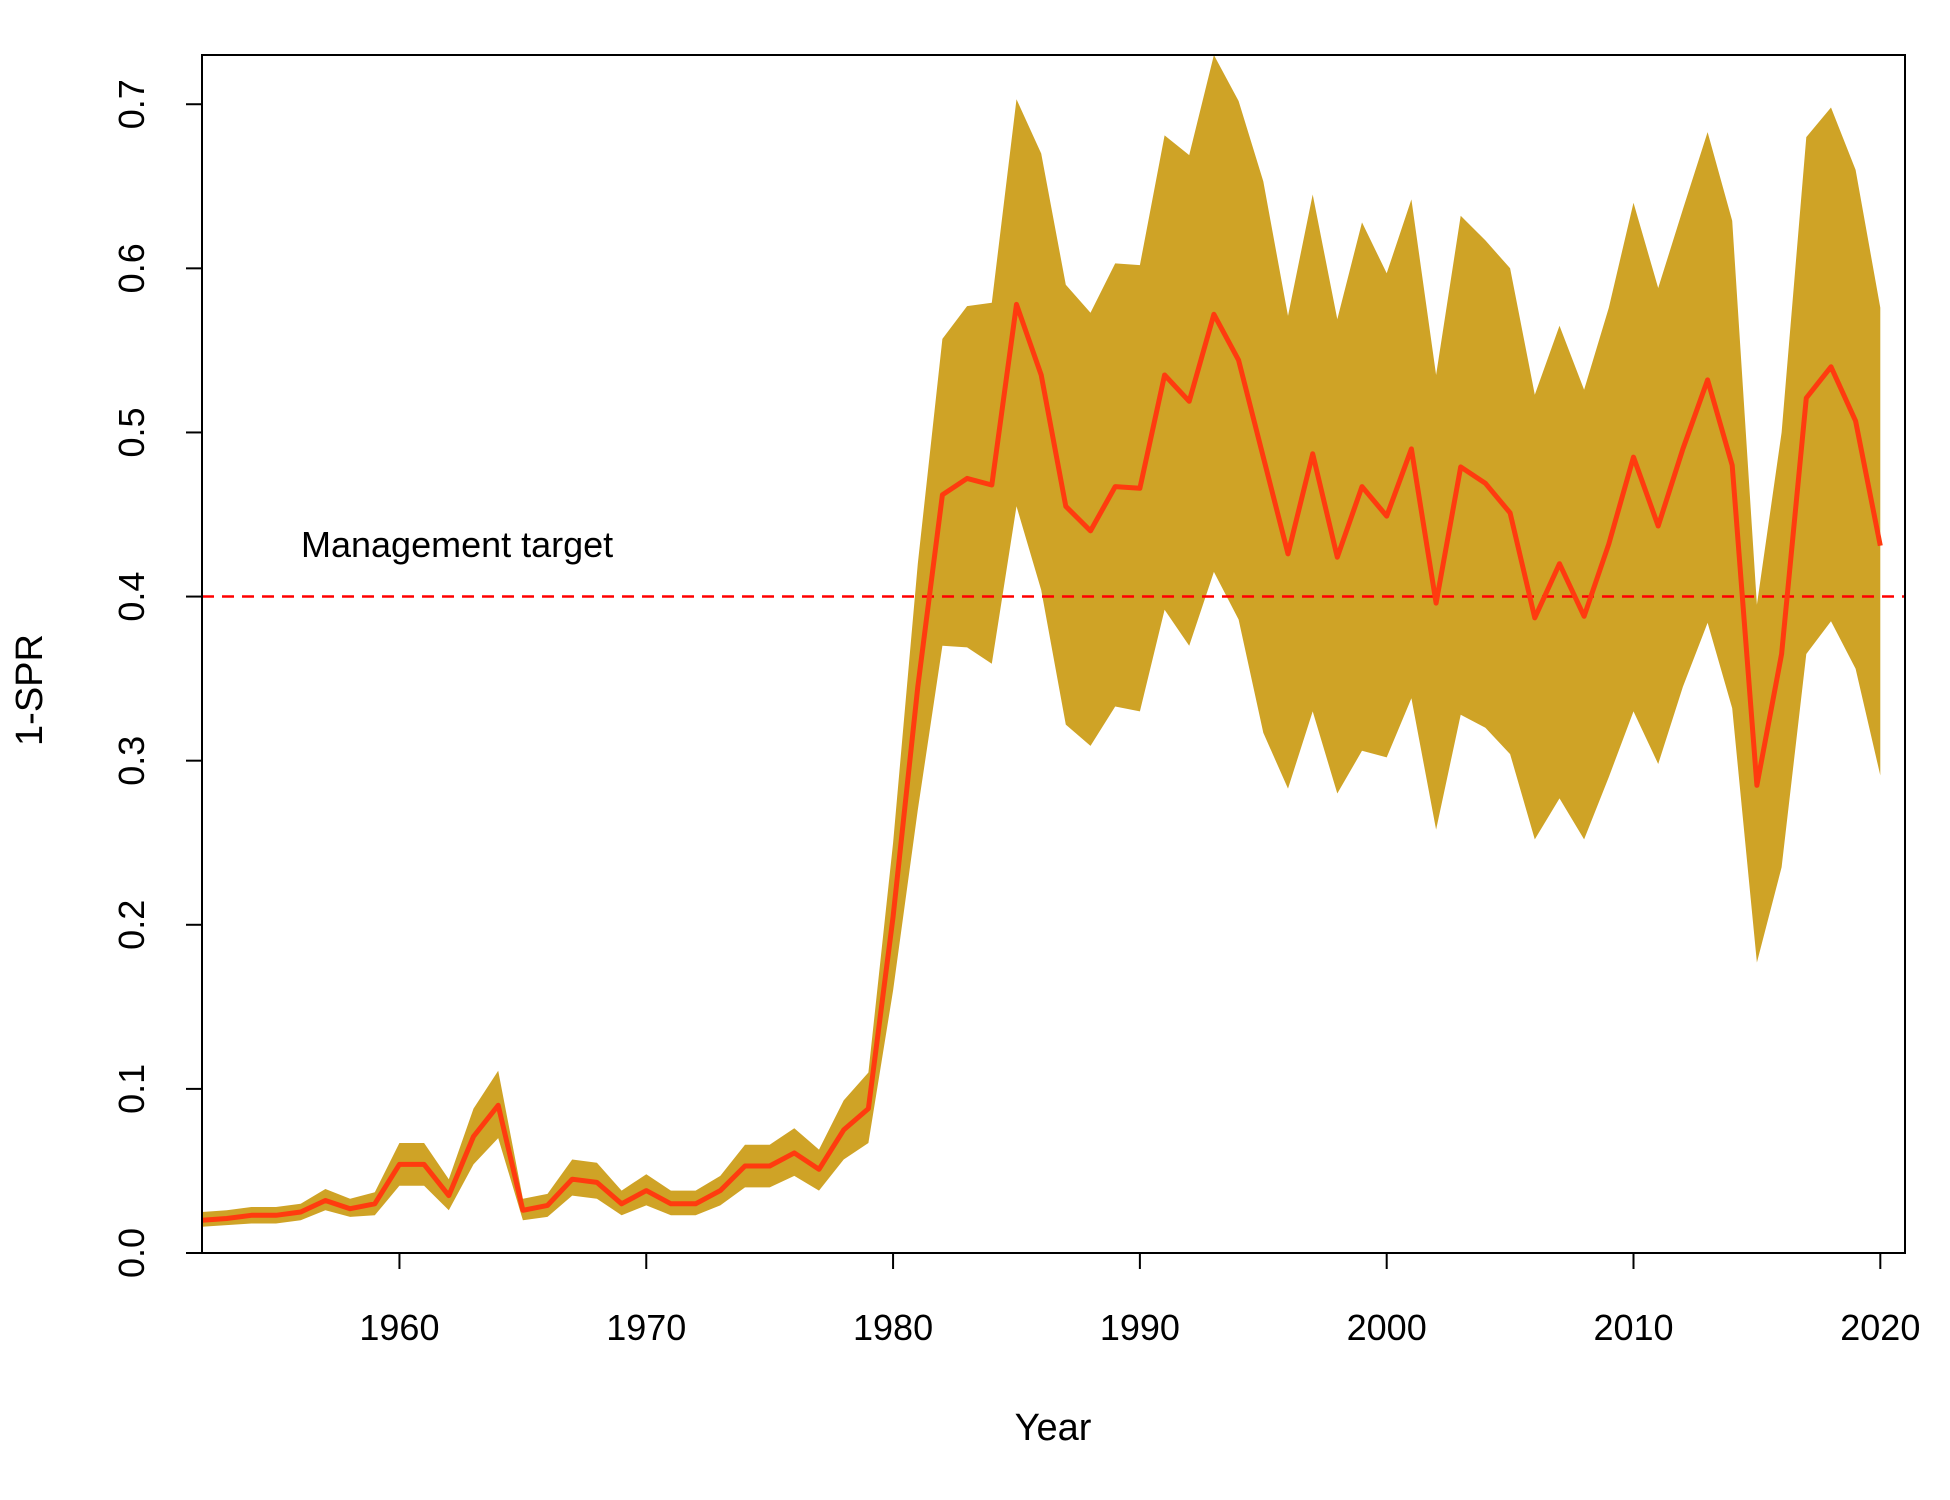  I want to click on y-tick-label: 0.1, so click(131, 1089).